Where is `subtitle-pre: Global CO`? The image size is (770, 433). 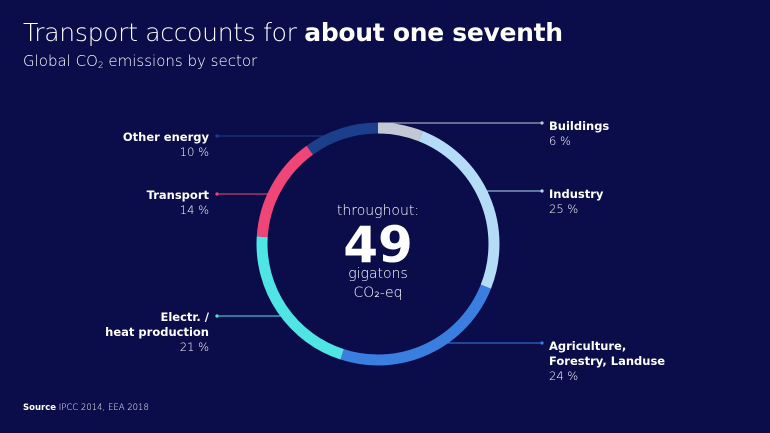 subtitle-pre: Global CO is located at coordinates (60, 61).